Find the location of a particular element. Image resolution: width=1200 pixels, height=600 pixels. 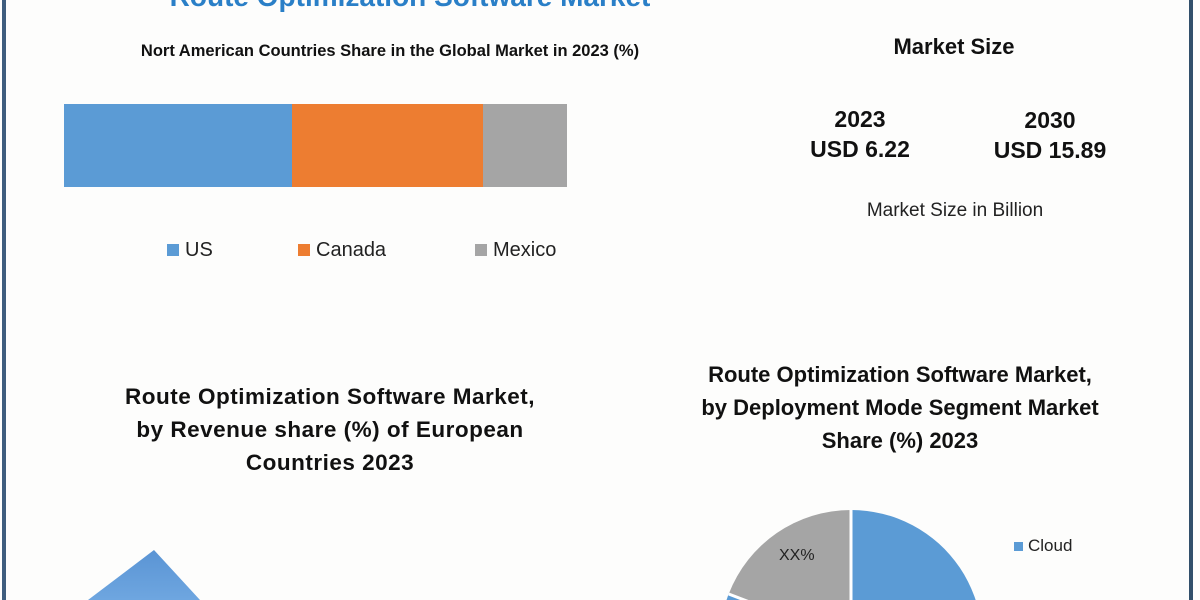

na-stacked-bar is located at coordinates (315, 145).